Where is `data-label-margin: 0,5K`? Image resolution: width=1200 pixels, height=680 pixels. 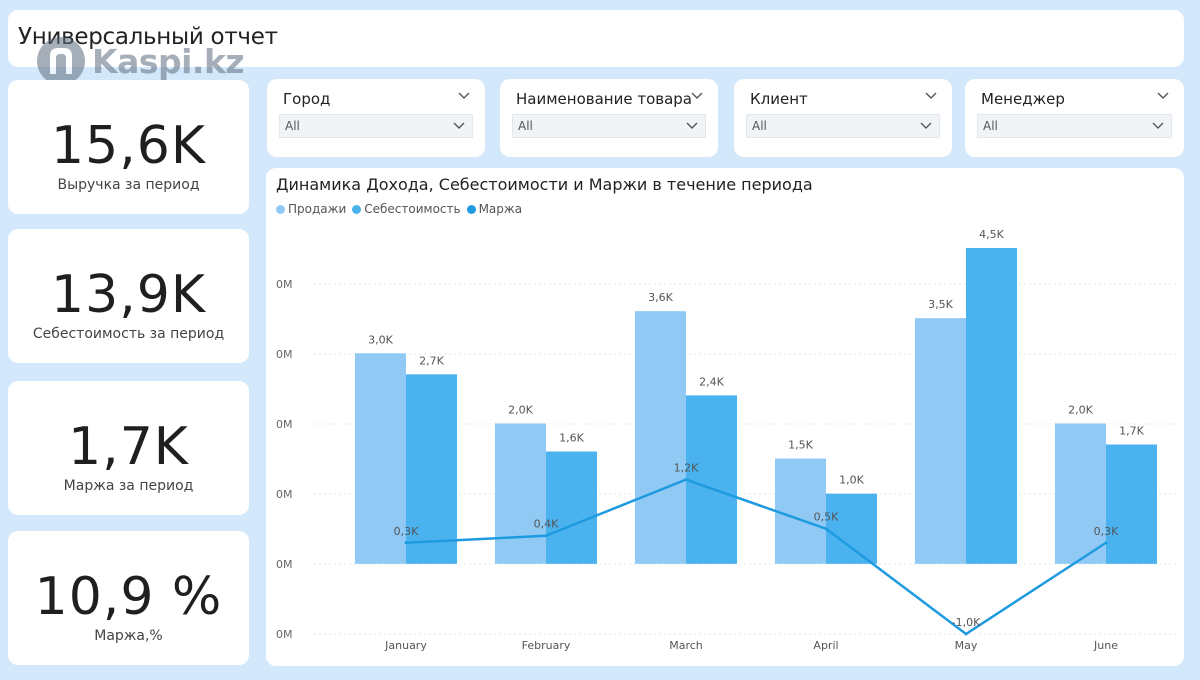
data-label-margin: 0,5K is located at coordinates (826, 517).